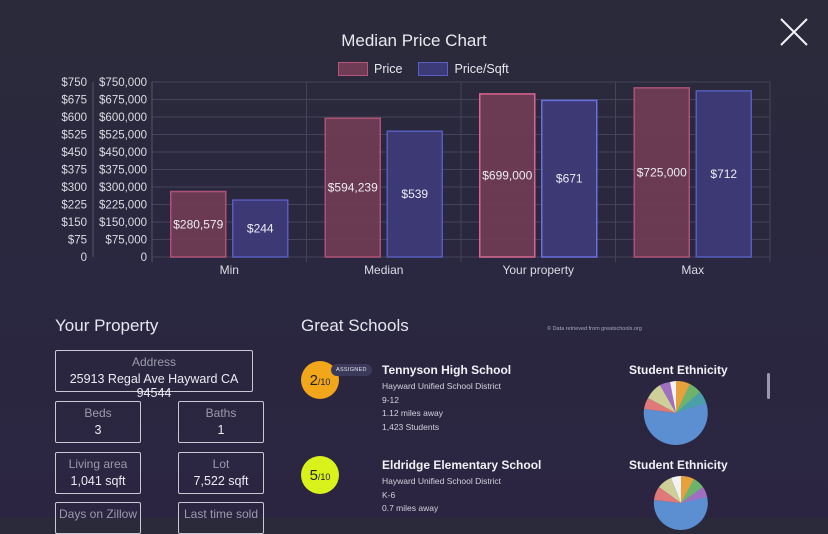 The image size is (828, 534). What do you see at coordinates (98, 413) in the screenshot?
I see `beds-label: Beds` at bounding box center [98, 413].